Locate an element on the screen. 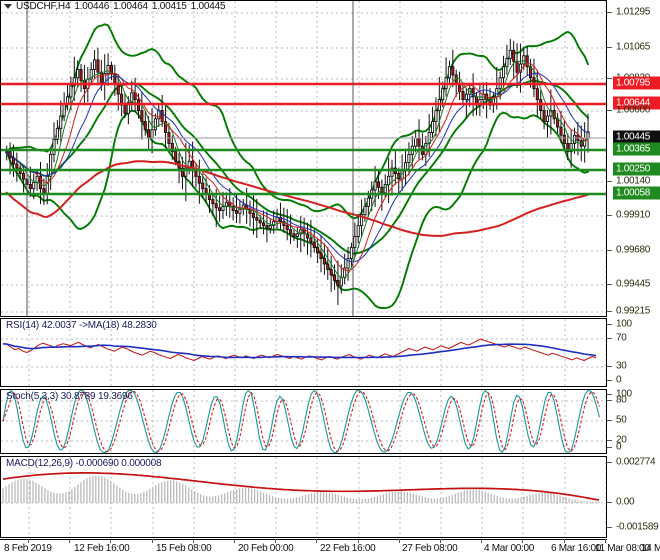 The width and height of the screenshot is (660, 560). time-axis-label: 20 Feb 00:00 is located at coordinates (266, 548).